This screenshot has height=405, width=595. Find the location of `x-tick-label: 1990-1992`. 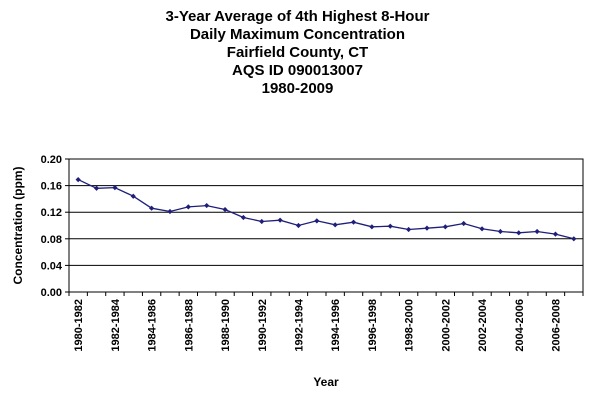

x-tick-label: 1990-1992 is located at coordinates (263, 325).